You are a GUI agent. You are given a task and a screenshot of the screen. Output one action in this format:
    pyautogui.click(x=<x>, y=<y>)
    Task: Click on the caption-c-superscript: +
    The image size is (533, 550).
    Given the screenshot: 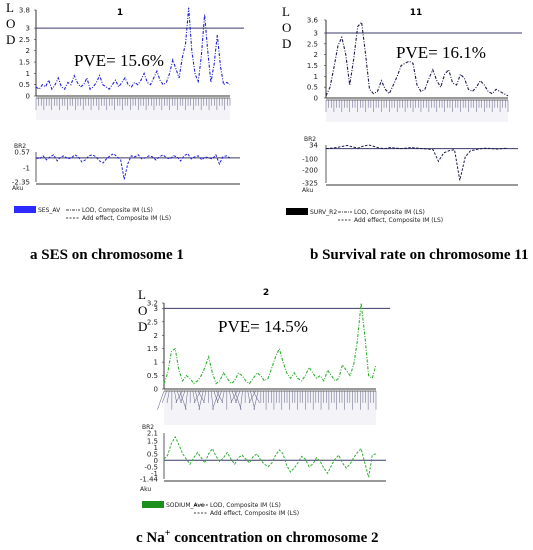 What is the action you would take?
    pyautogui.click(x=167, y=533)
    